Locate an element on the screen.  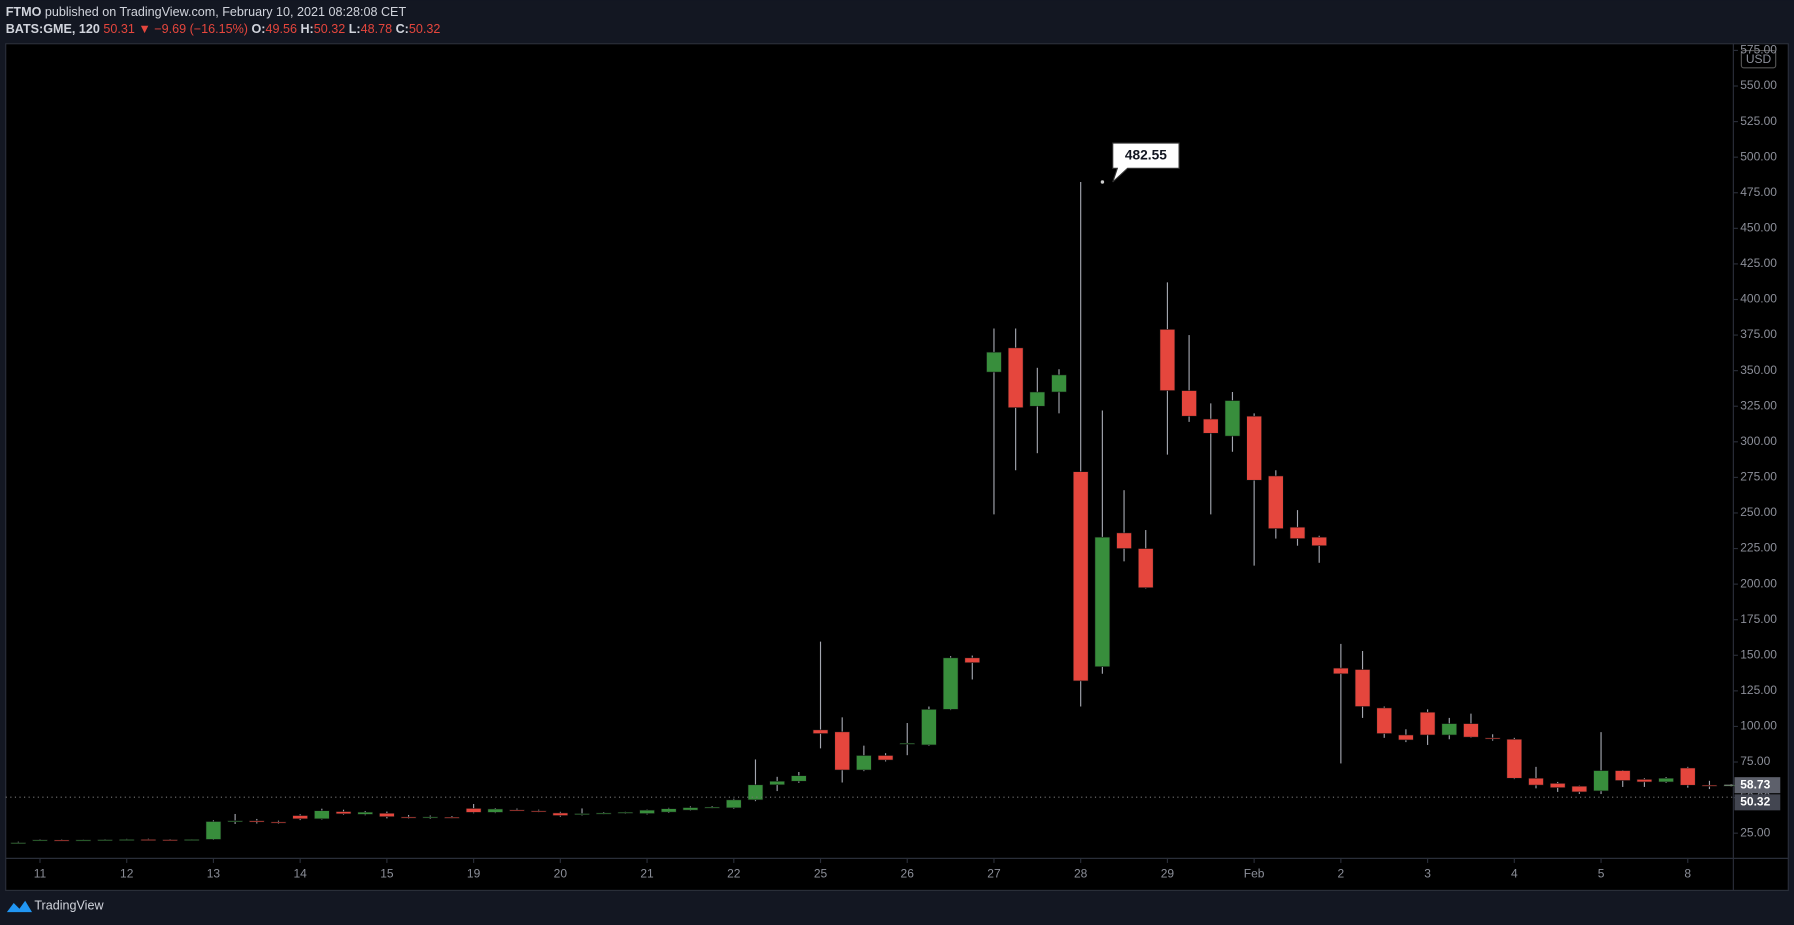
y-tick-label: 225.00 is located at coordinates (1758, 548).